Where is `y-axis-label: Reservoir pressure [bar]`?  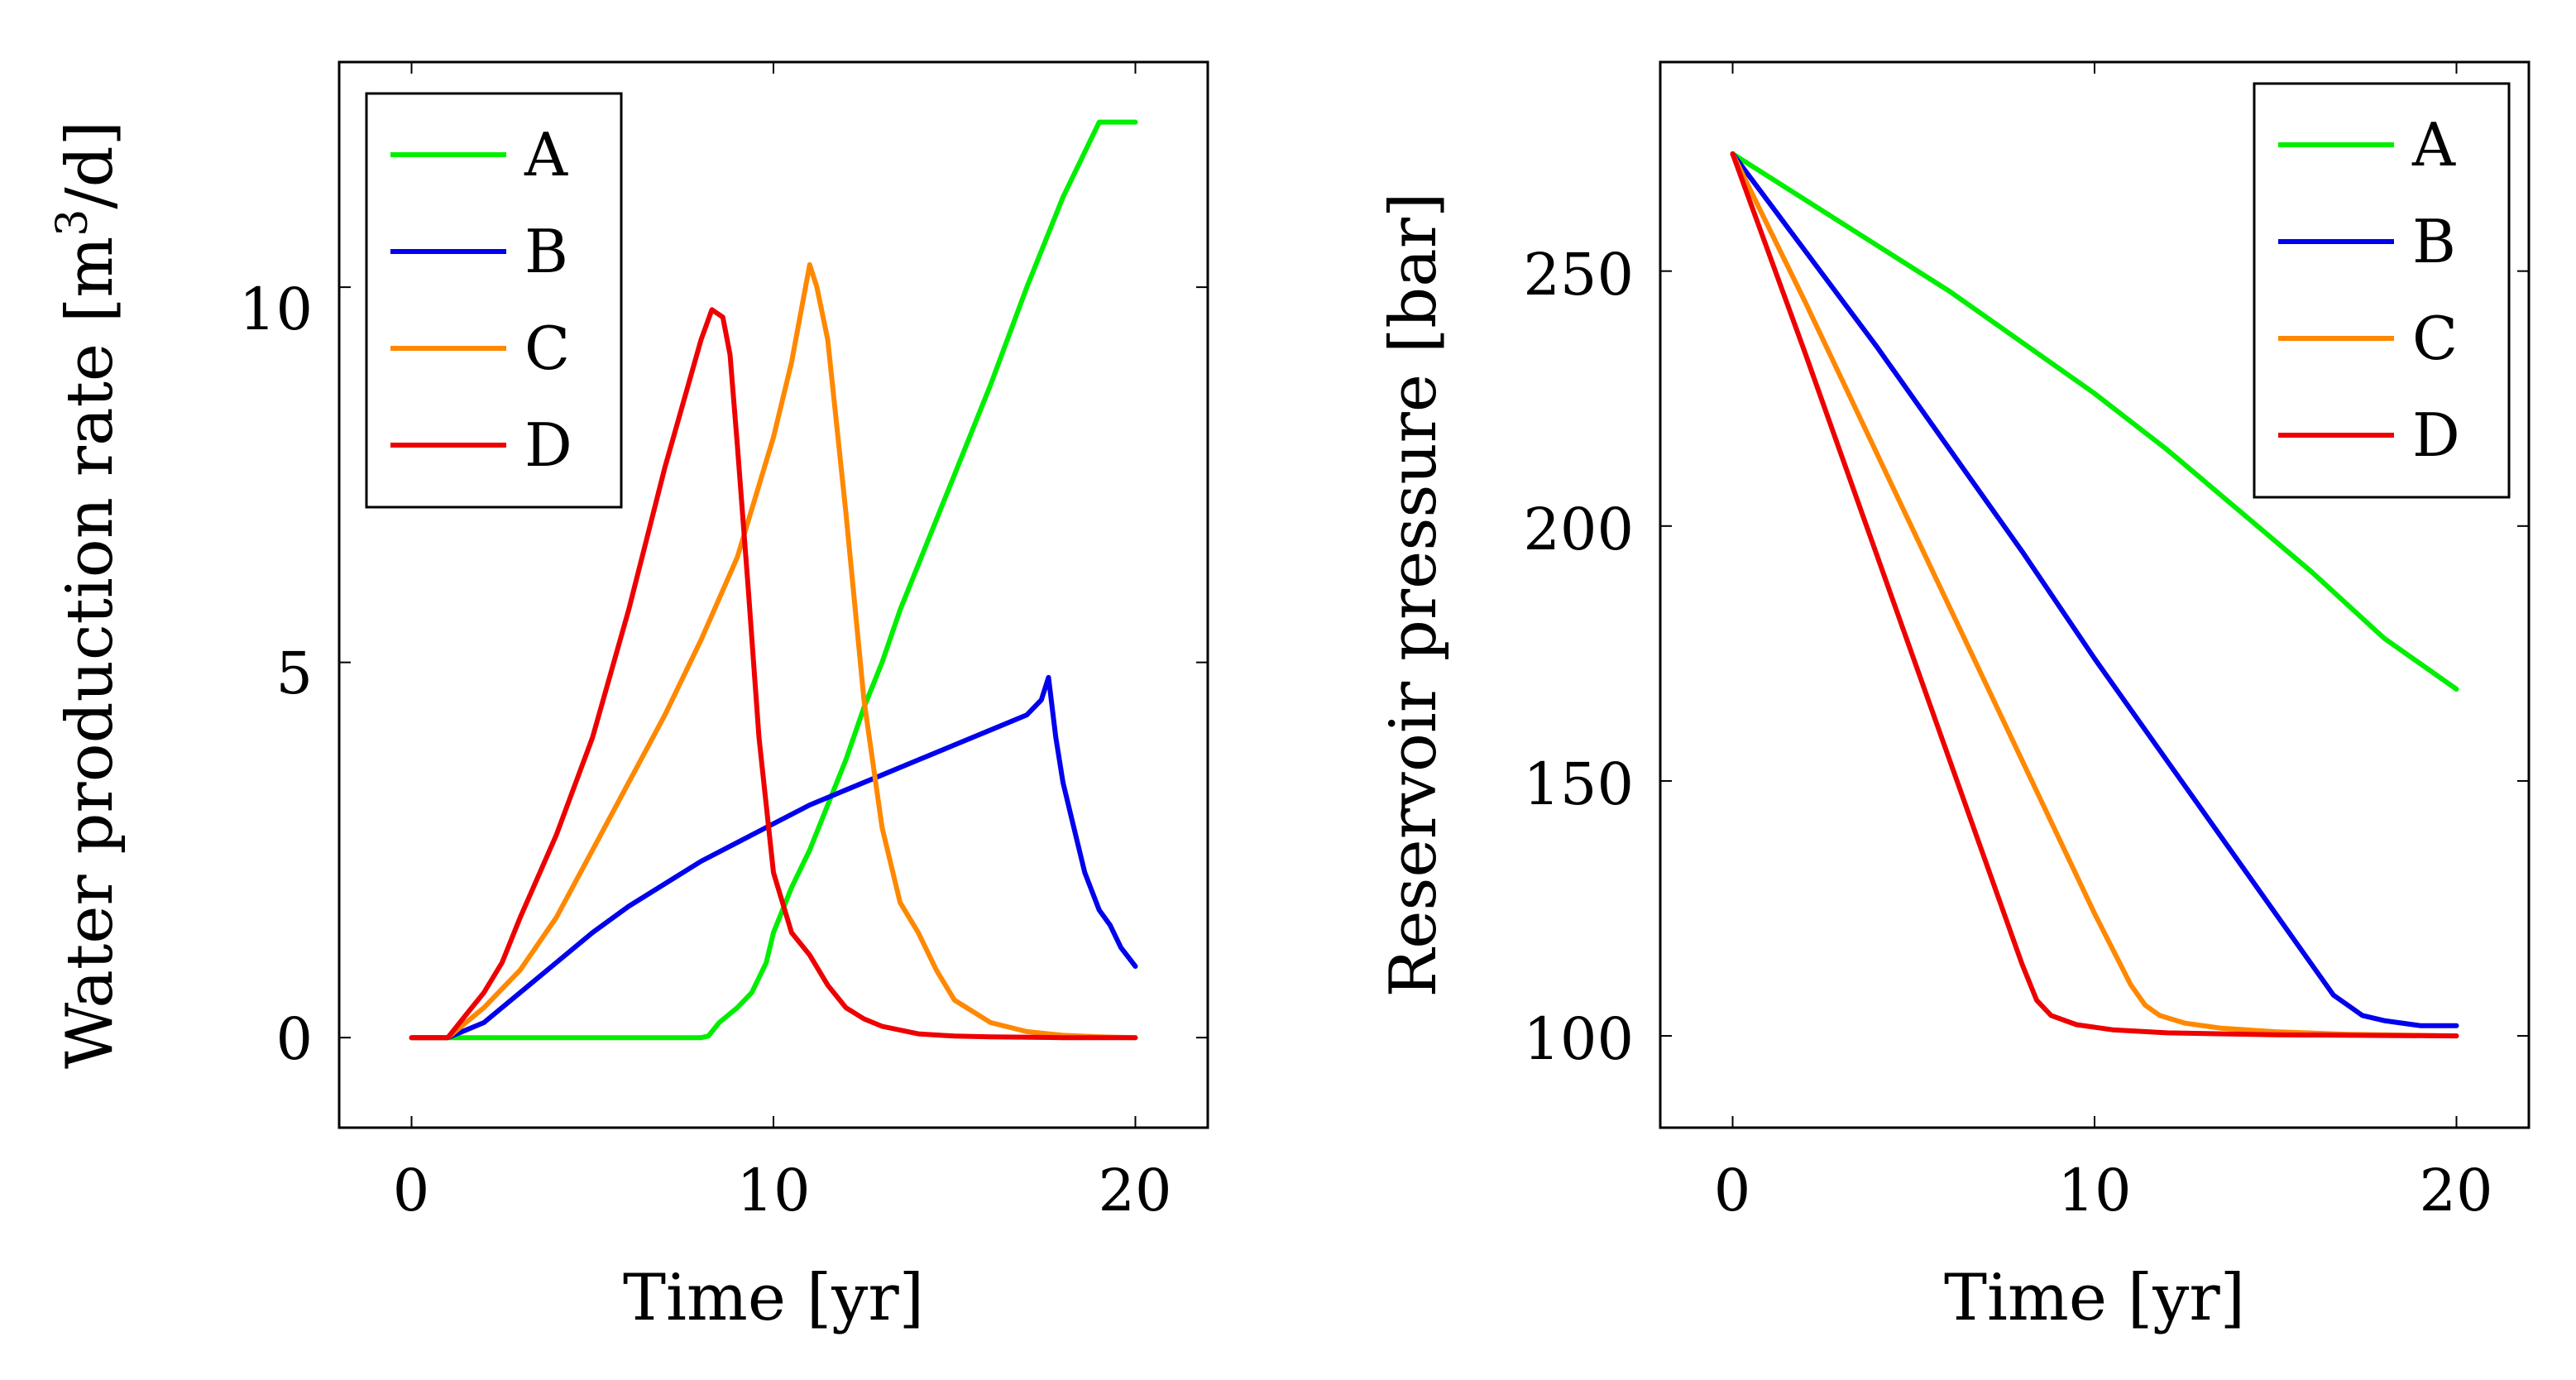 y-axis-label: Reservoir pressure [bar] is located at coordinates (1414, 595).